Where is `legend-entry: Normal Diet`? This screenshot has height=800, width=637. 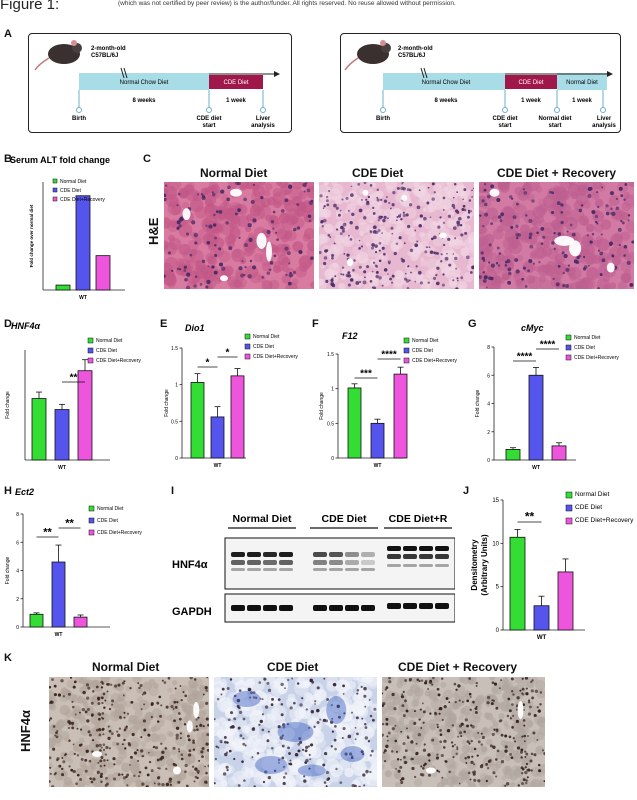 legend-entry: Normal Diet is located at coordinates (425, 341).